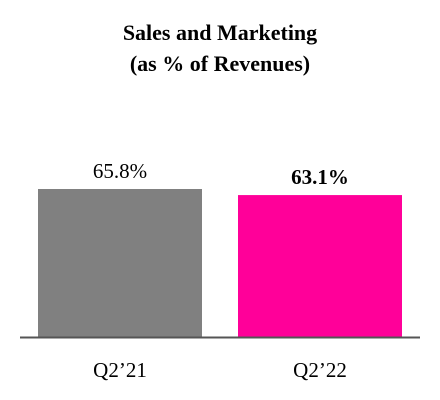 This screenshot has height=400, width=440. Describe the element at coordinates (320, 177) in the screenshot. I see `data-label-2: 63.1%` at that location.